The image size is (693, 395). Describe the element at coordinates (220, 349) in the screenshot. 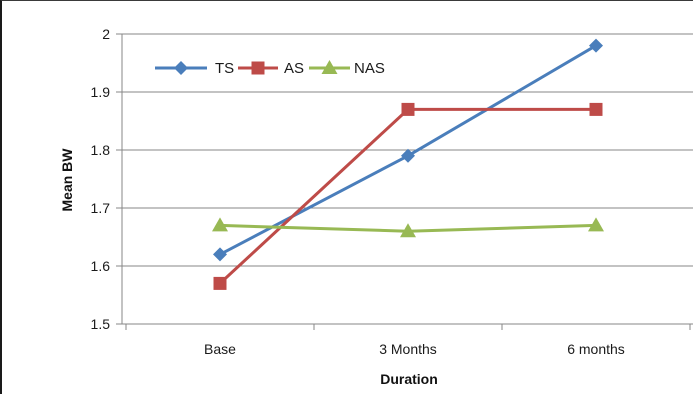

I see `x-tick-label-base: Base` at that location.